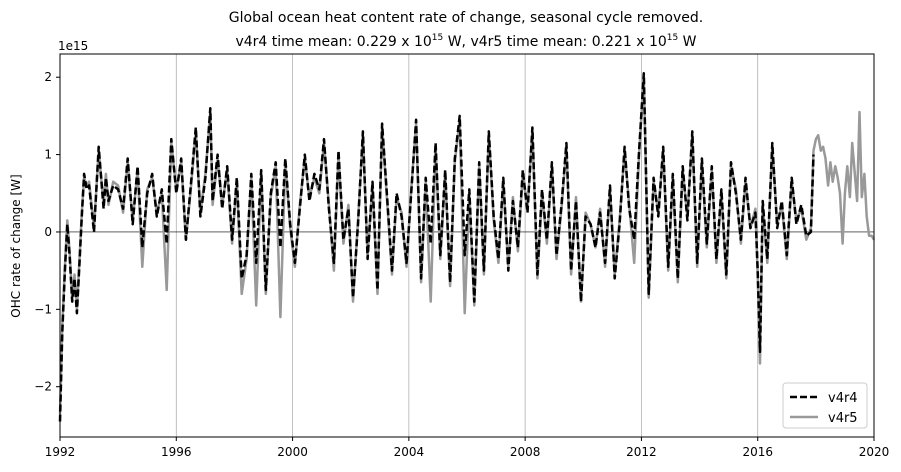 The height and width of the screenshot is (472, 901). Describe the element at coordinates (43, 387) in the screenshot. I see `y-tick-label: −2` at that location.